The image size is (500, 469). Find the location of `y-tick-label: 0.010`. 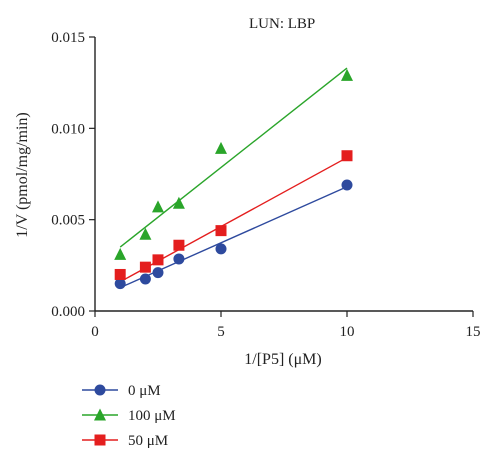

y-tick-label: 0.010 is located at coordinates (68, 129).